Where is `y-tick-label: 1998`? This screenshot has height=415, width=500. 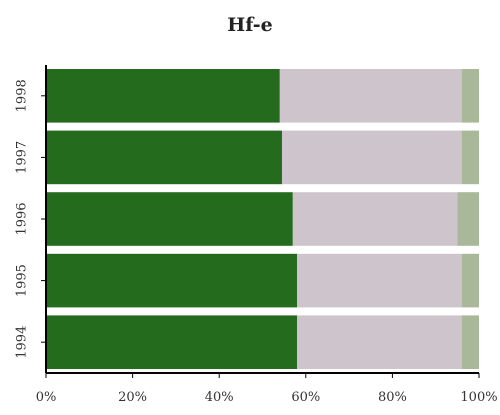
y-tick-label: 1998 is located at coordinates (22, 95).